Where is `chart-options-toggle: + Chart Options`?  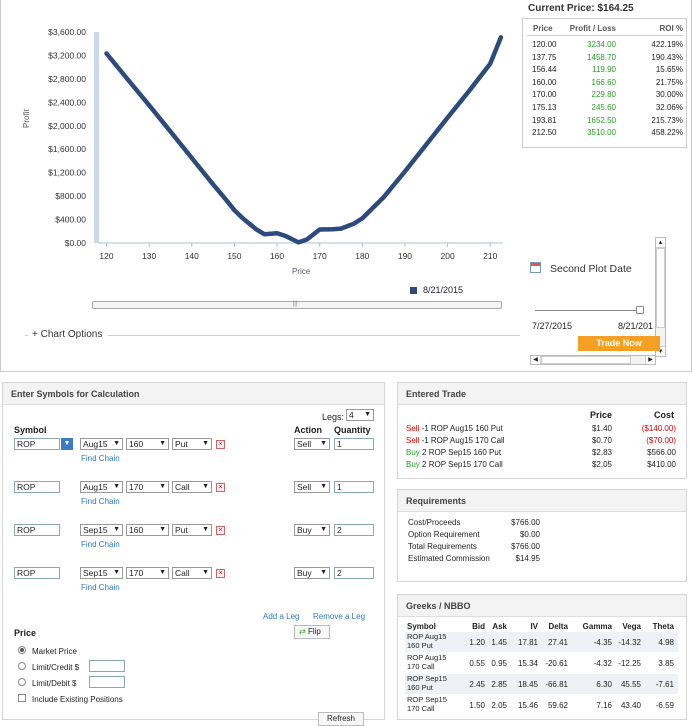 chart-options-toggle: + Chart Options is located at coordinates (68, 334).